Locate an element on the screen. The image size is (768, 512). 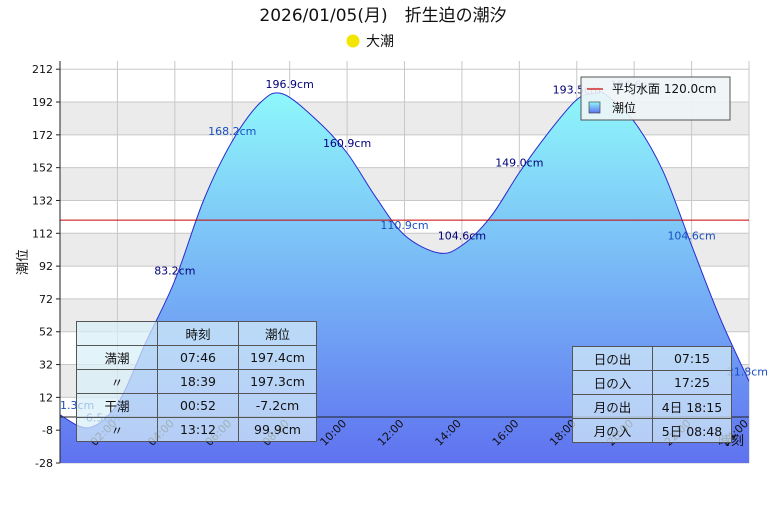
tide-table-cell: 00:52 is located at coordinates (198, 405).